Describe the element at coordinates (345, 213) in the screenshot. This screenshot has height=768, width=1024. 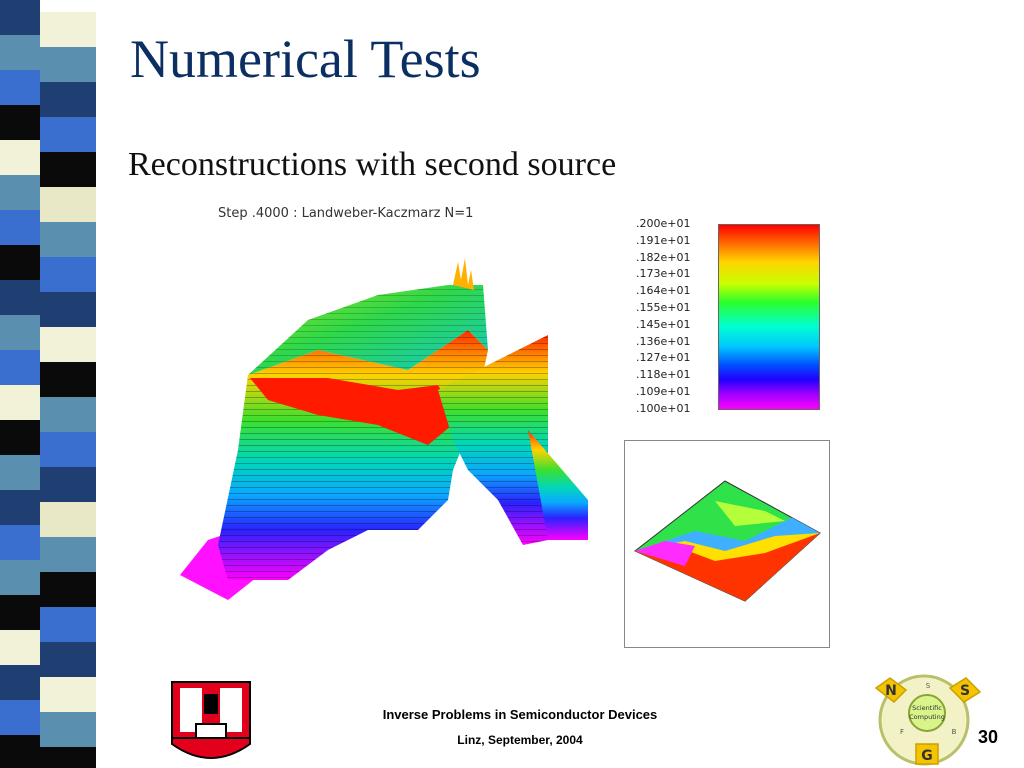
I see `plot-caption: Step .4000 : Landweber-Kaczmarz N=1` at that location.